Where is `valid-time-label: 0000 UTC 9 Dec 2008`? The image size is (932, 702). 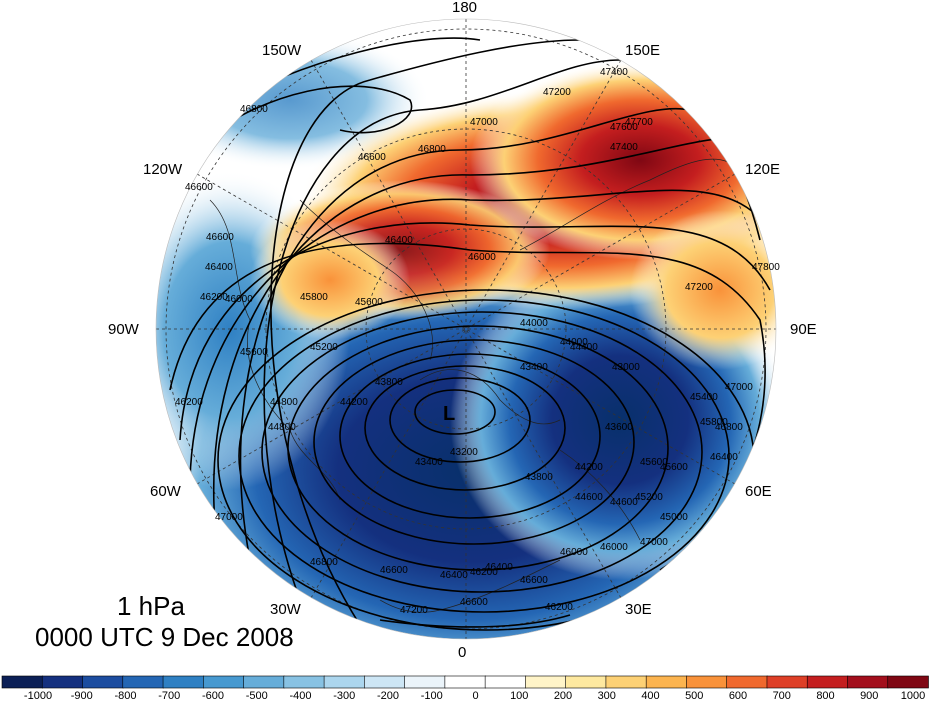
valid-time-label: 0000 UTC 9 Dec 2008 is located at coordinates (164, 637).